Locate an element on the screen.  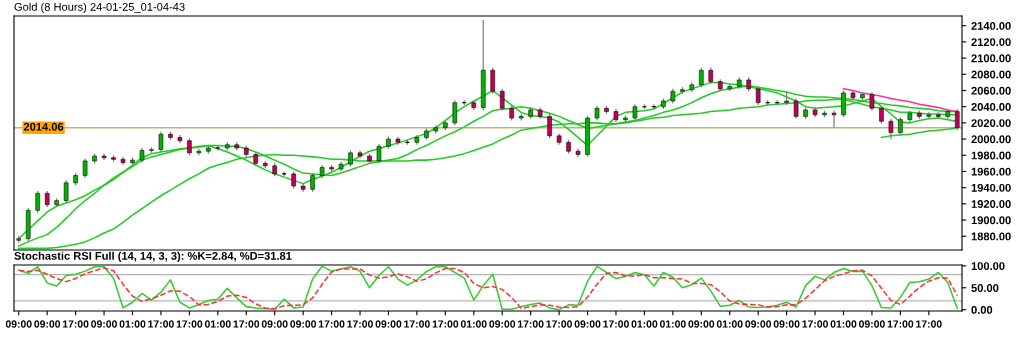
y-tick-label: 1920.00 is located at coordinates (991, 204).